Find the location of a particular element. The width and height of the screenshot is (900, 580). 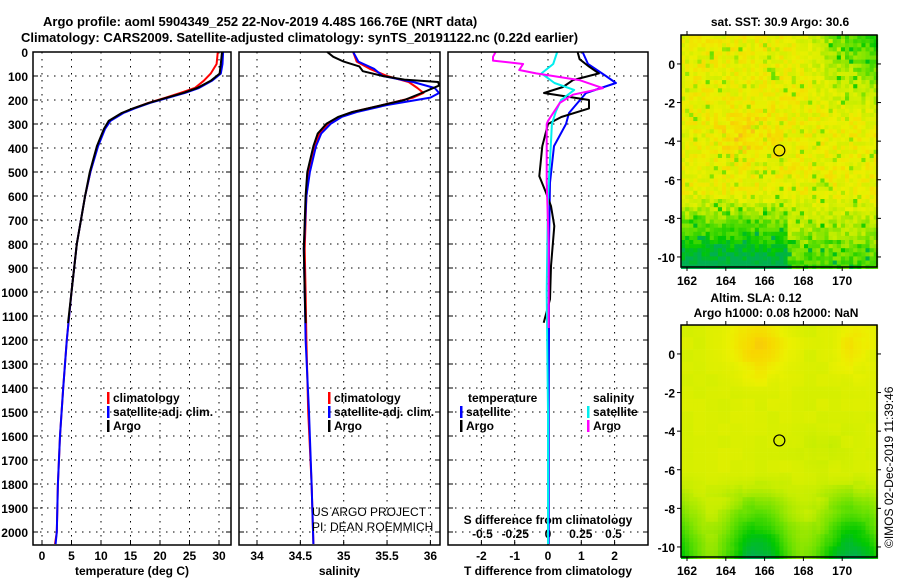

depth-tick-label: 1000 is located at coordinates (14, 293).